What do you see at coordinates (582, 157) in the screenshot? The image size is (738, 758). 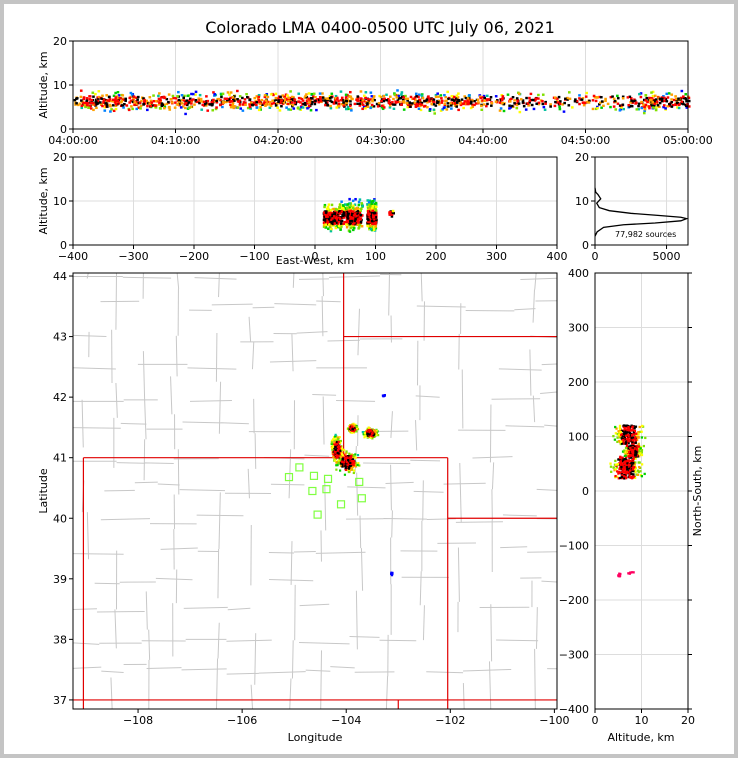 I see `tick-label-y: 20` at bounding box center [582, 157].